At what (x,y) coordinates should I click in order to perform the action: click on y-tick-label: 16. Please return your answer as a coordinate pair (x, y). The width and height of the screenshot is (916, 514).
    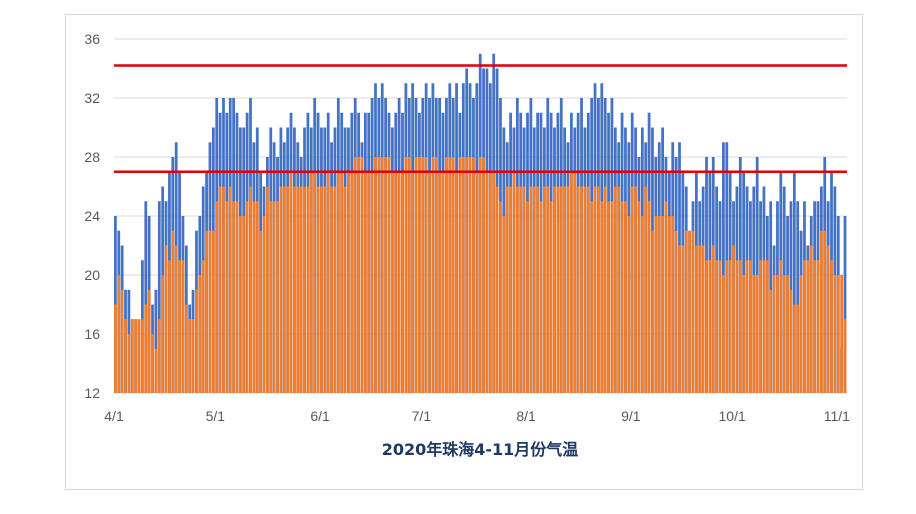
    Looking at the image, I should click on (92, 334).